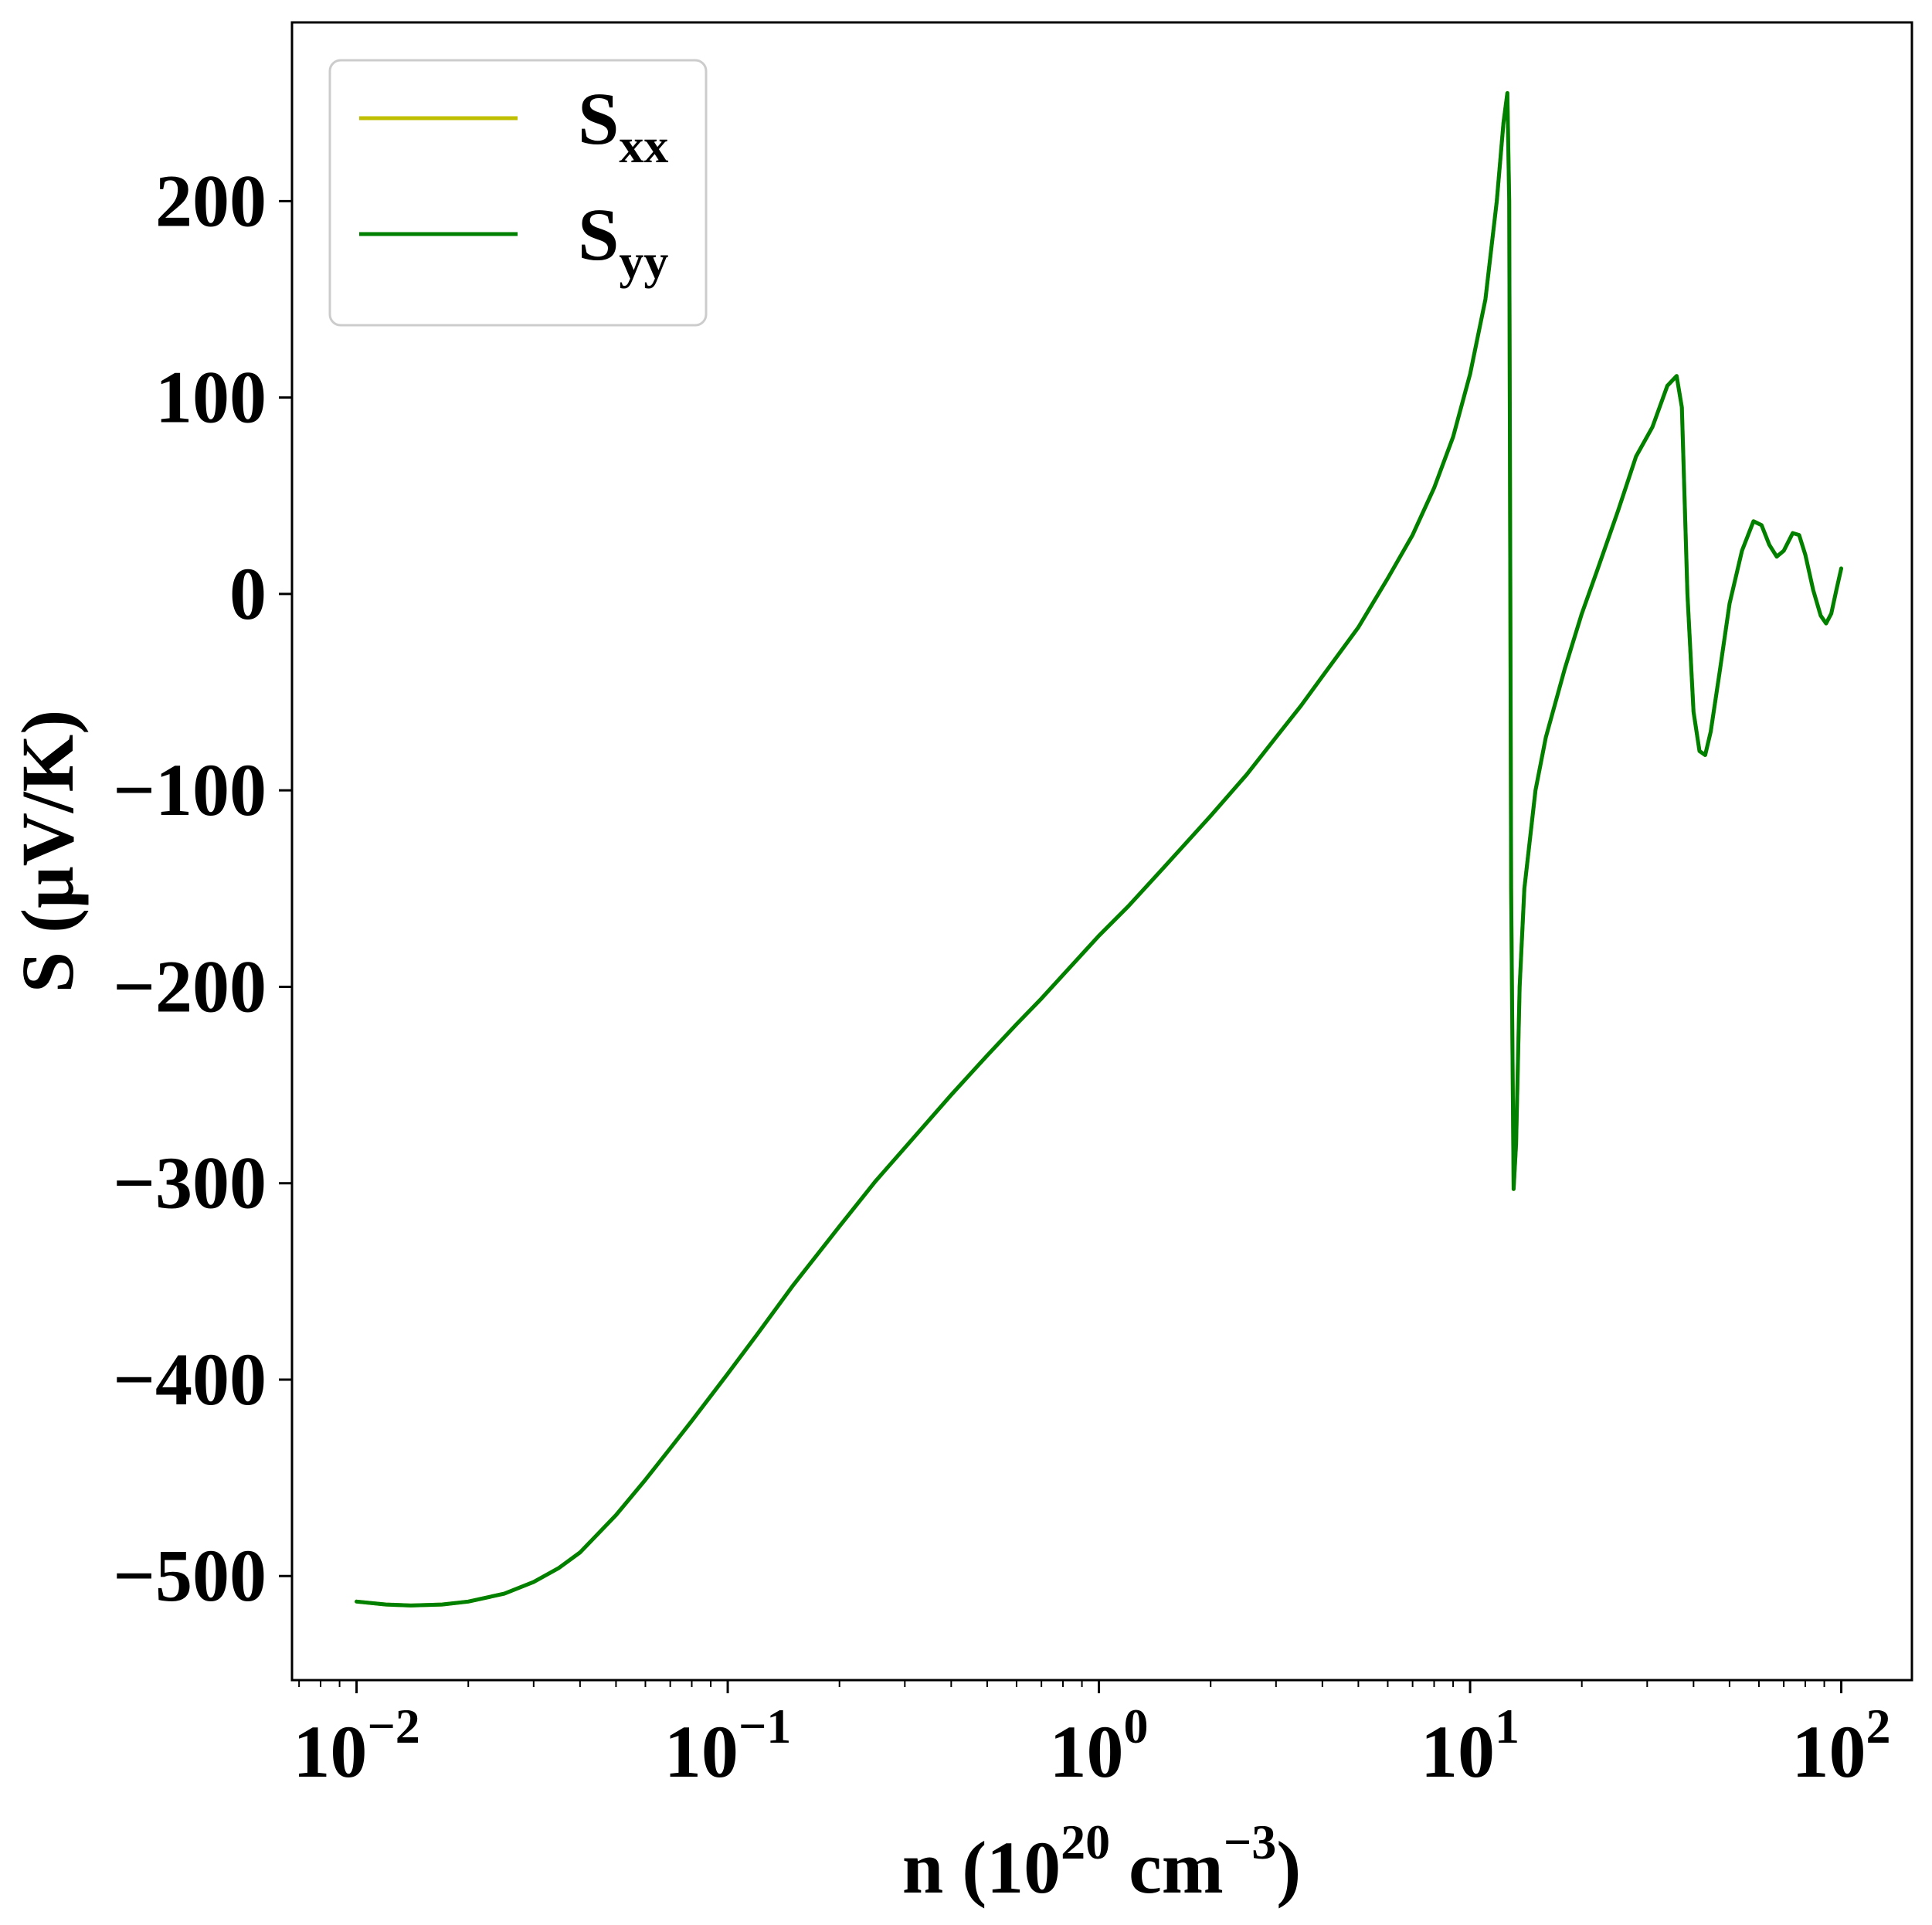  What do you see at coordinates (598, 118) in the screenshot?
I see `legend-label-sxx-base: S` at bounding box center [598, 118].